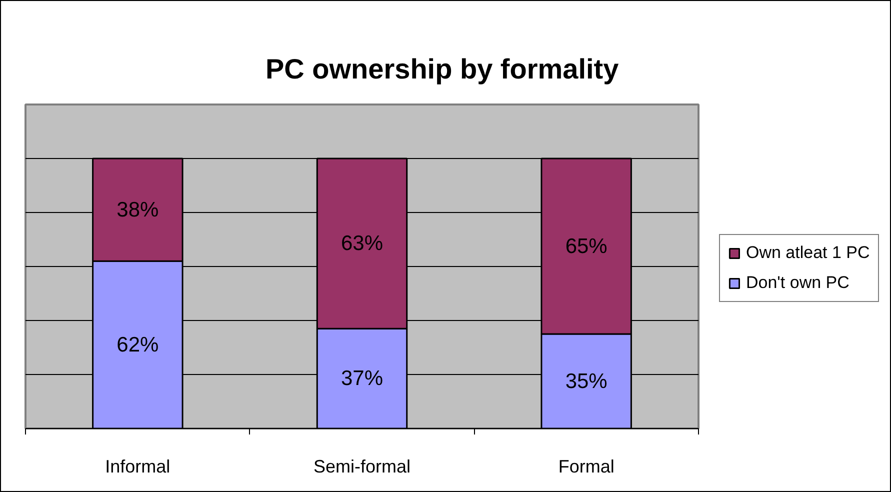 This screenshot has width=891, height=492. I want to click on data-label: 63%, so click(362, 244).